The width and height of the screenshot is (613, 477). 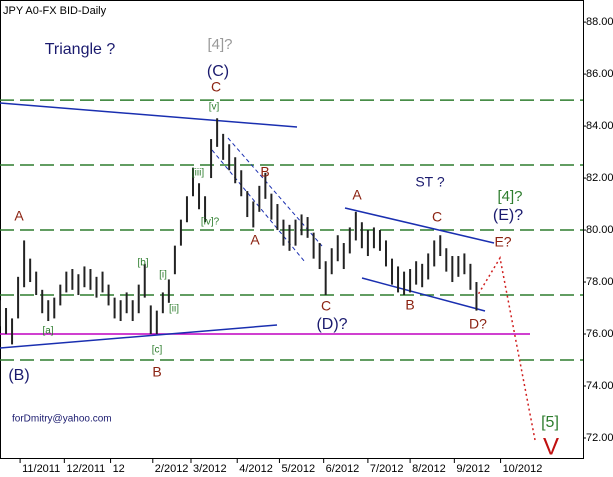 What do you see at coordinates (18, 375) in the screenshot?
I see `wave-label: (B)` at bounding box center [18, 375].